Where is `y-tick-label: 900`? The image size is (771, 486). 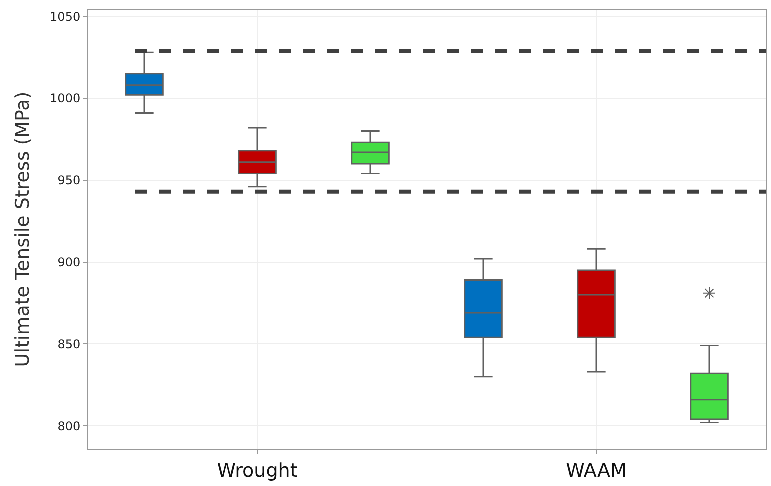
y-tick-label: 900 is located at coordinates (69, 262).